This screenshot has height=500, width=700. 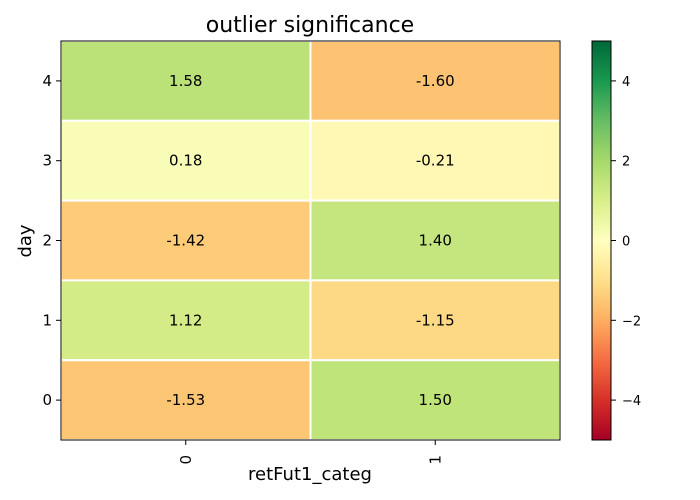 I want to click on y-tick-label: 1, so click(x=47, y=320).